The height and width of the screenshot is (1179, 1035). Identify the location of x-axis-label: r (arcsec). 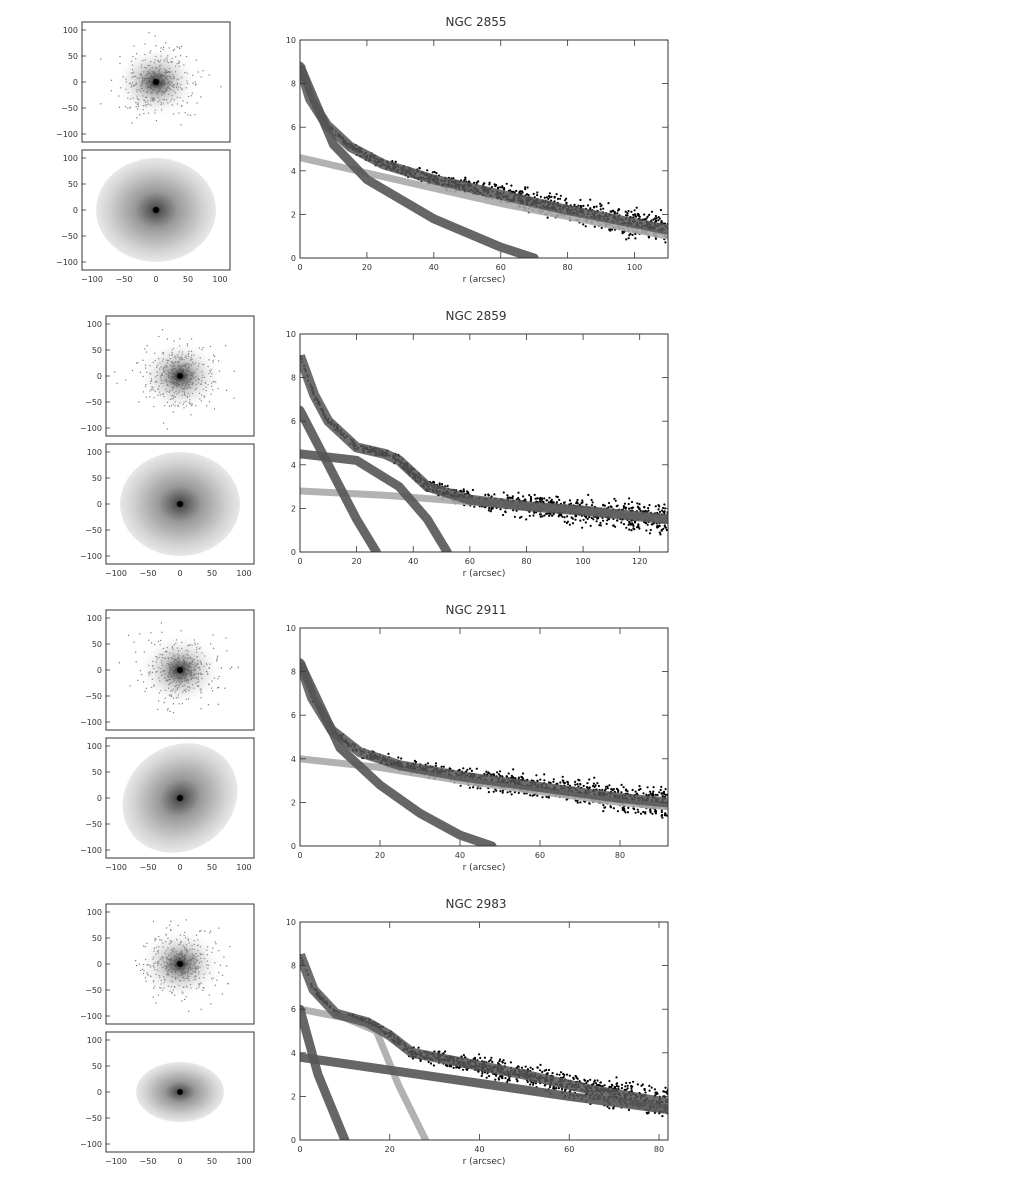
(484, 280).